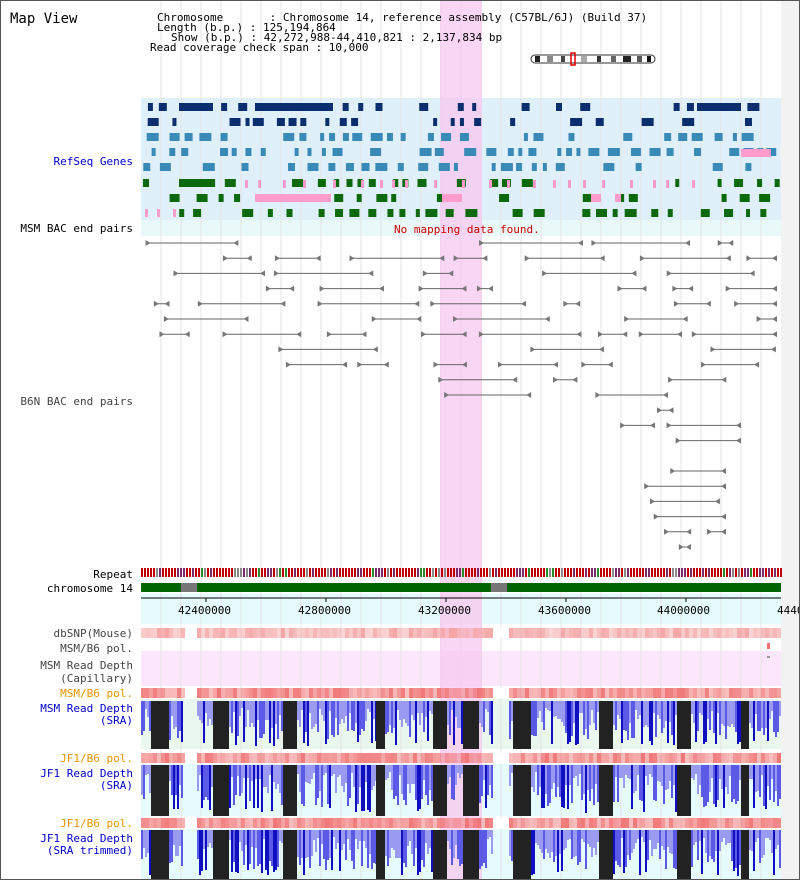  I want to click on jf1-read-depth-trimmed-sublabel: (SRA trimmed), so click(89, 850).